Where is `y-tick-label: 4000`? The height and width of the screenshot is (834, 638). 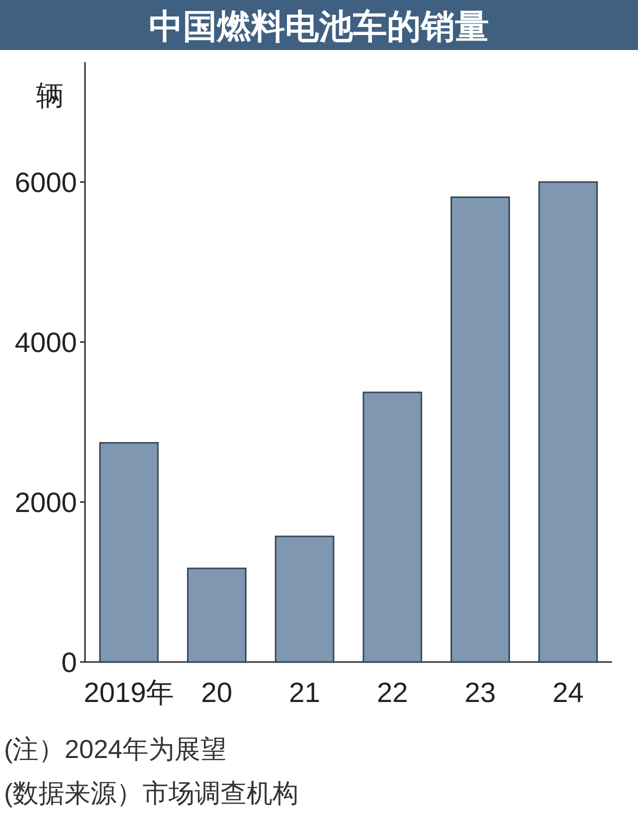
y-tick-label: 4000 is located at coordinates (45, 342).